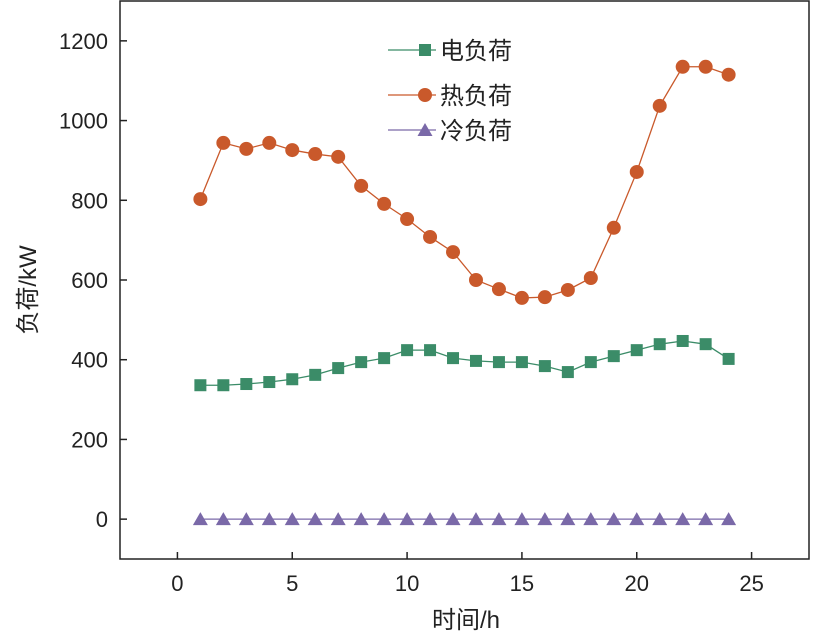 The image size is (815, 636). I want to click on y-tick-label: 800, so click(89, 200).